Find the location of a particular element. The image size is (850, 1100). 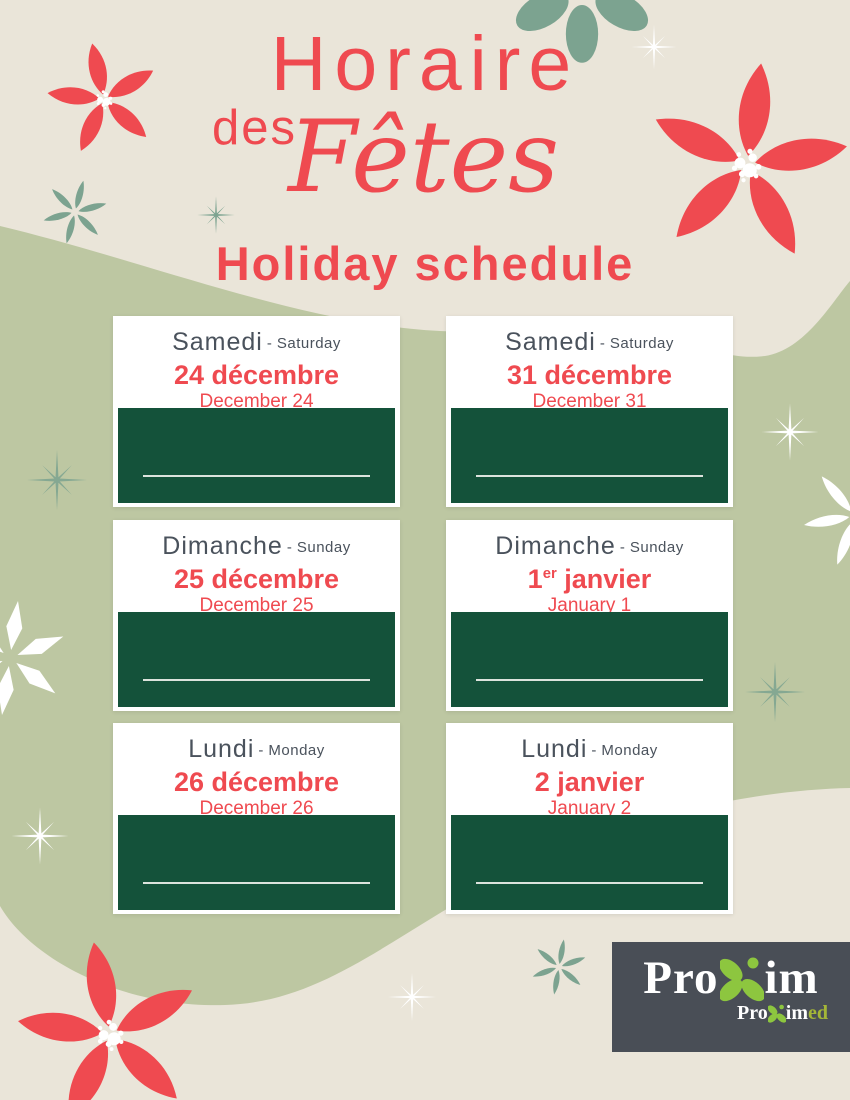

date-en: December 25 is located at coordinates (256, 606).